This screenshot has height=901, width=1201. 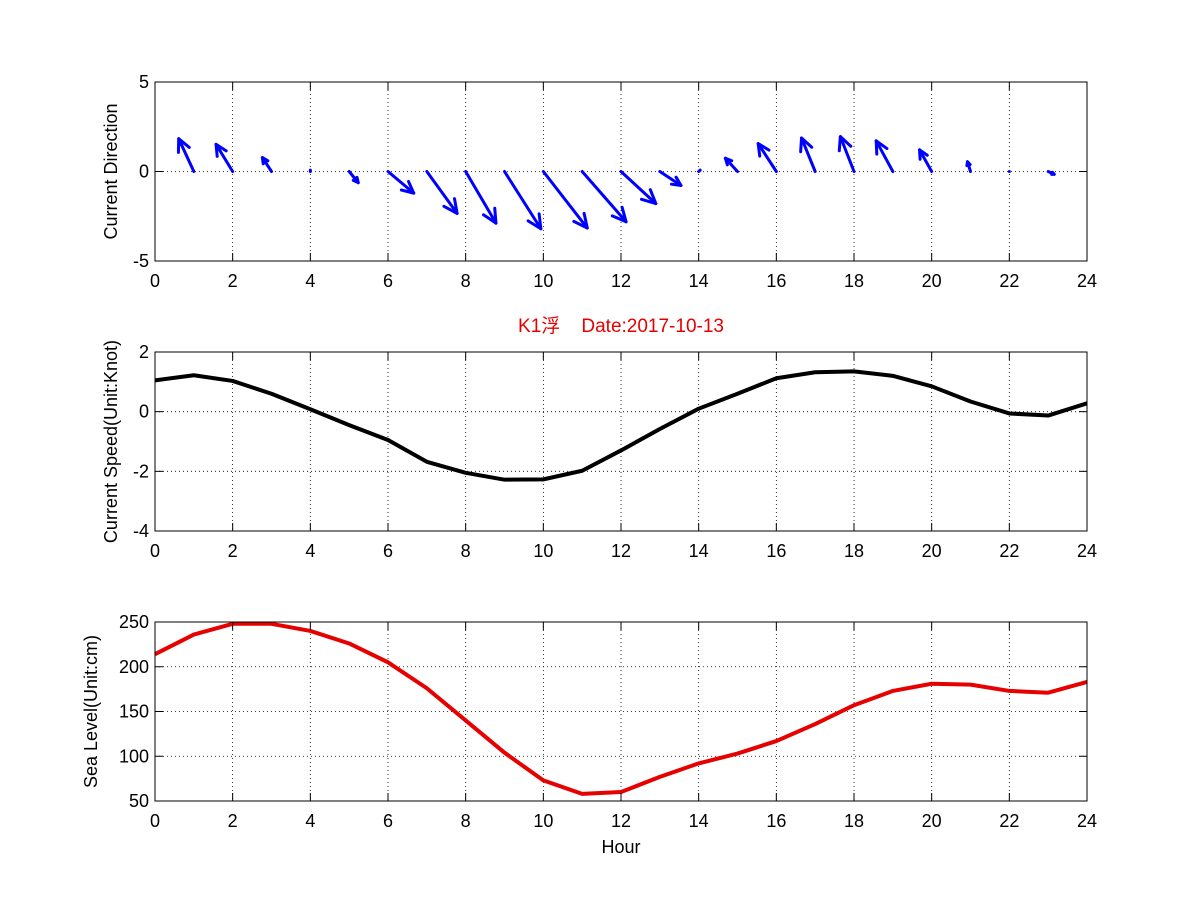 What do you see at coordinates (134, 667) in the screenshot?
I see `y-tick-label: 200` at bounding box center [134, 667].